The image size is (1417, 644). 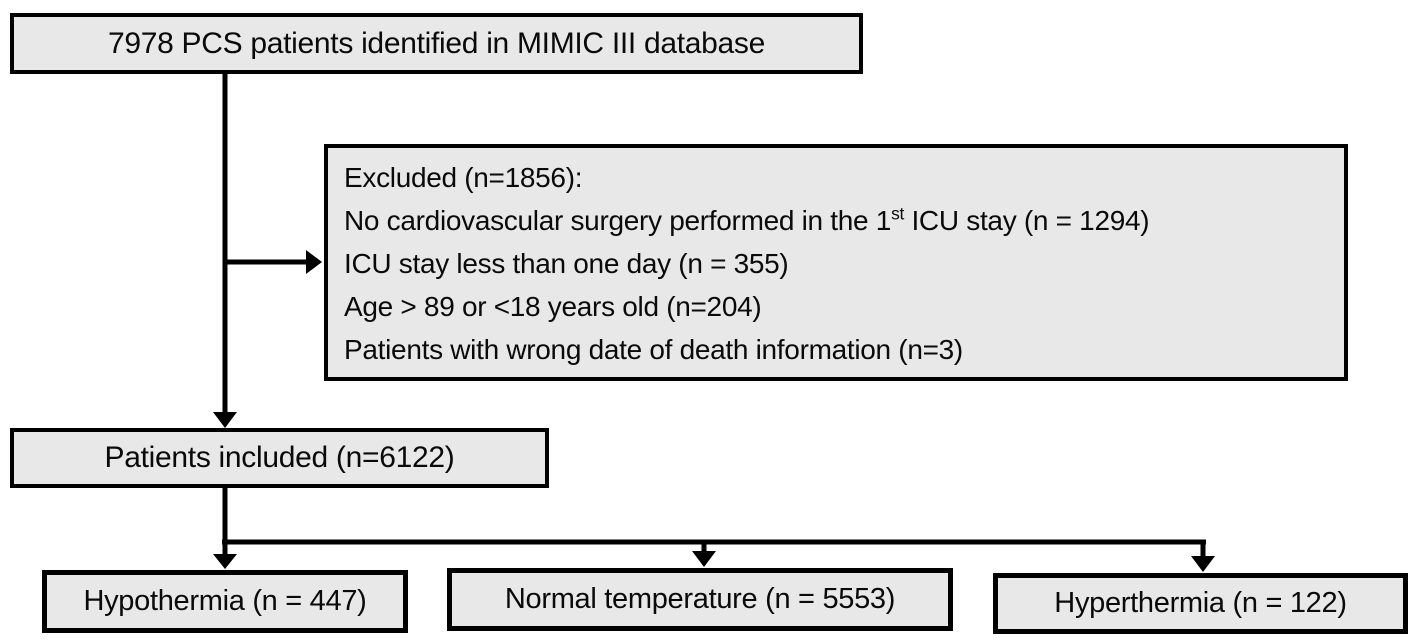 I want to click on arrow-normal-head, so click(x=704, y=559).